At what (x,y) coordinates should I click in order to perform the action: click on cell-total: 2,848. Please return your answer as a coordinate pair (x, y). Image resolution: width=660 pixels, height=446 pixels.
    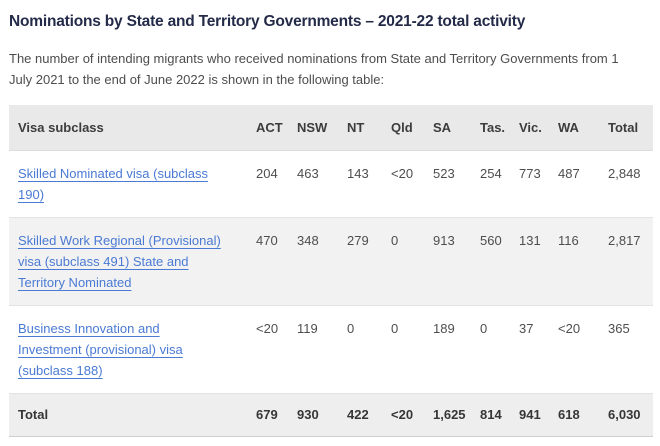
    Looking at the image, I should click on (624, 173).